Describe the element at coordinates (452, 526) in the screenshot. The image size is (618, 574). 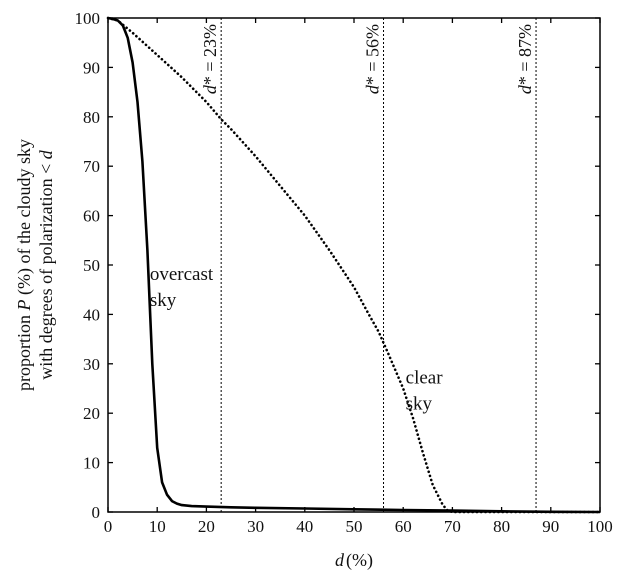
I see `x-tick-label: 70` at that location.